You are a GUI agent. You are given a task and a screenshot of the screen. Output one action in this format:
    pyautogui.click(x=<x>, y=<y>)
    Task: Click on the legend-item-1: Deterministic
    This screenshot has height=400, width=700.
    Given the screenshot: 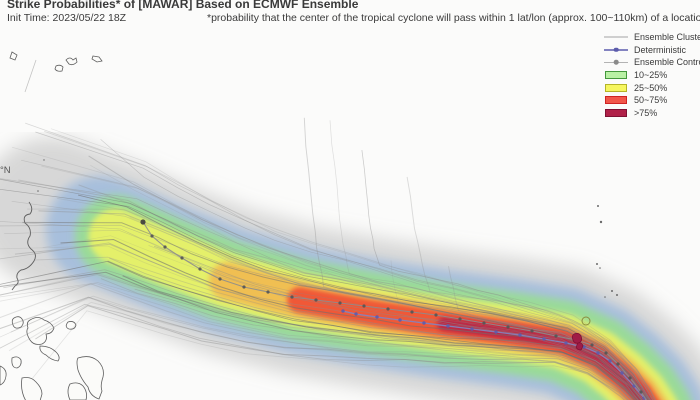 What is the action you would take?
    pyautogui.click(x=652, y=50)
    